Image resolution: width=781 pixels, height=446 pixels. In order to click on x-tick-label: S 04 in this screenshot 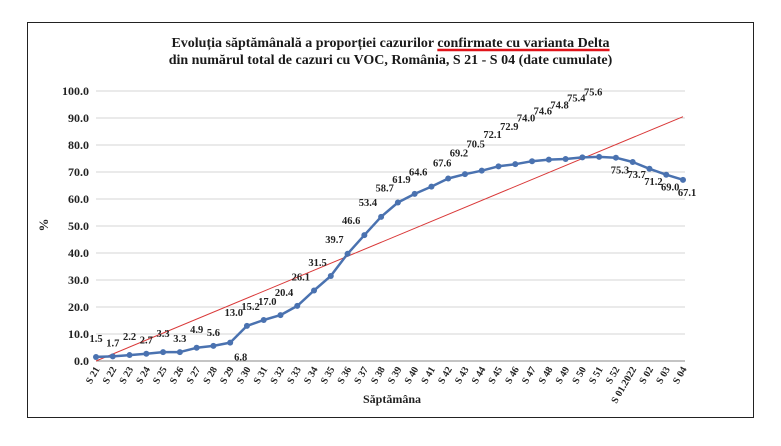, I will do `click(680, 375)`.